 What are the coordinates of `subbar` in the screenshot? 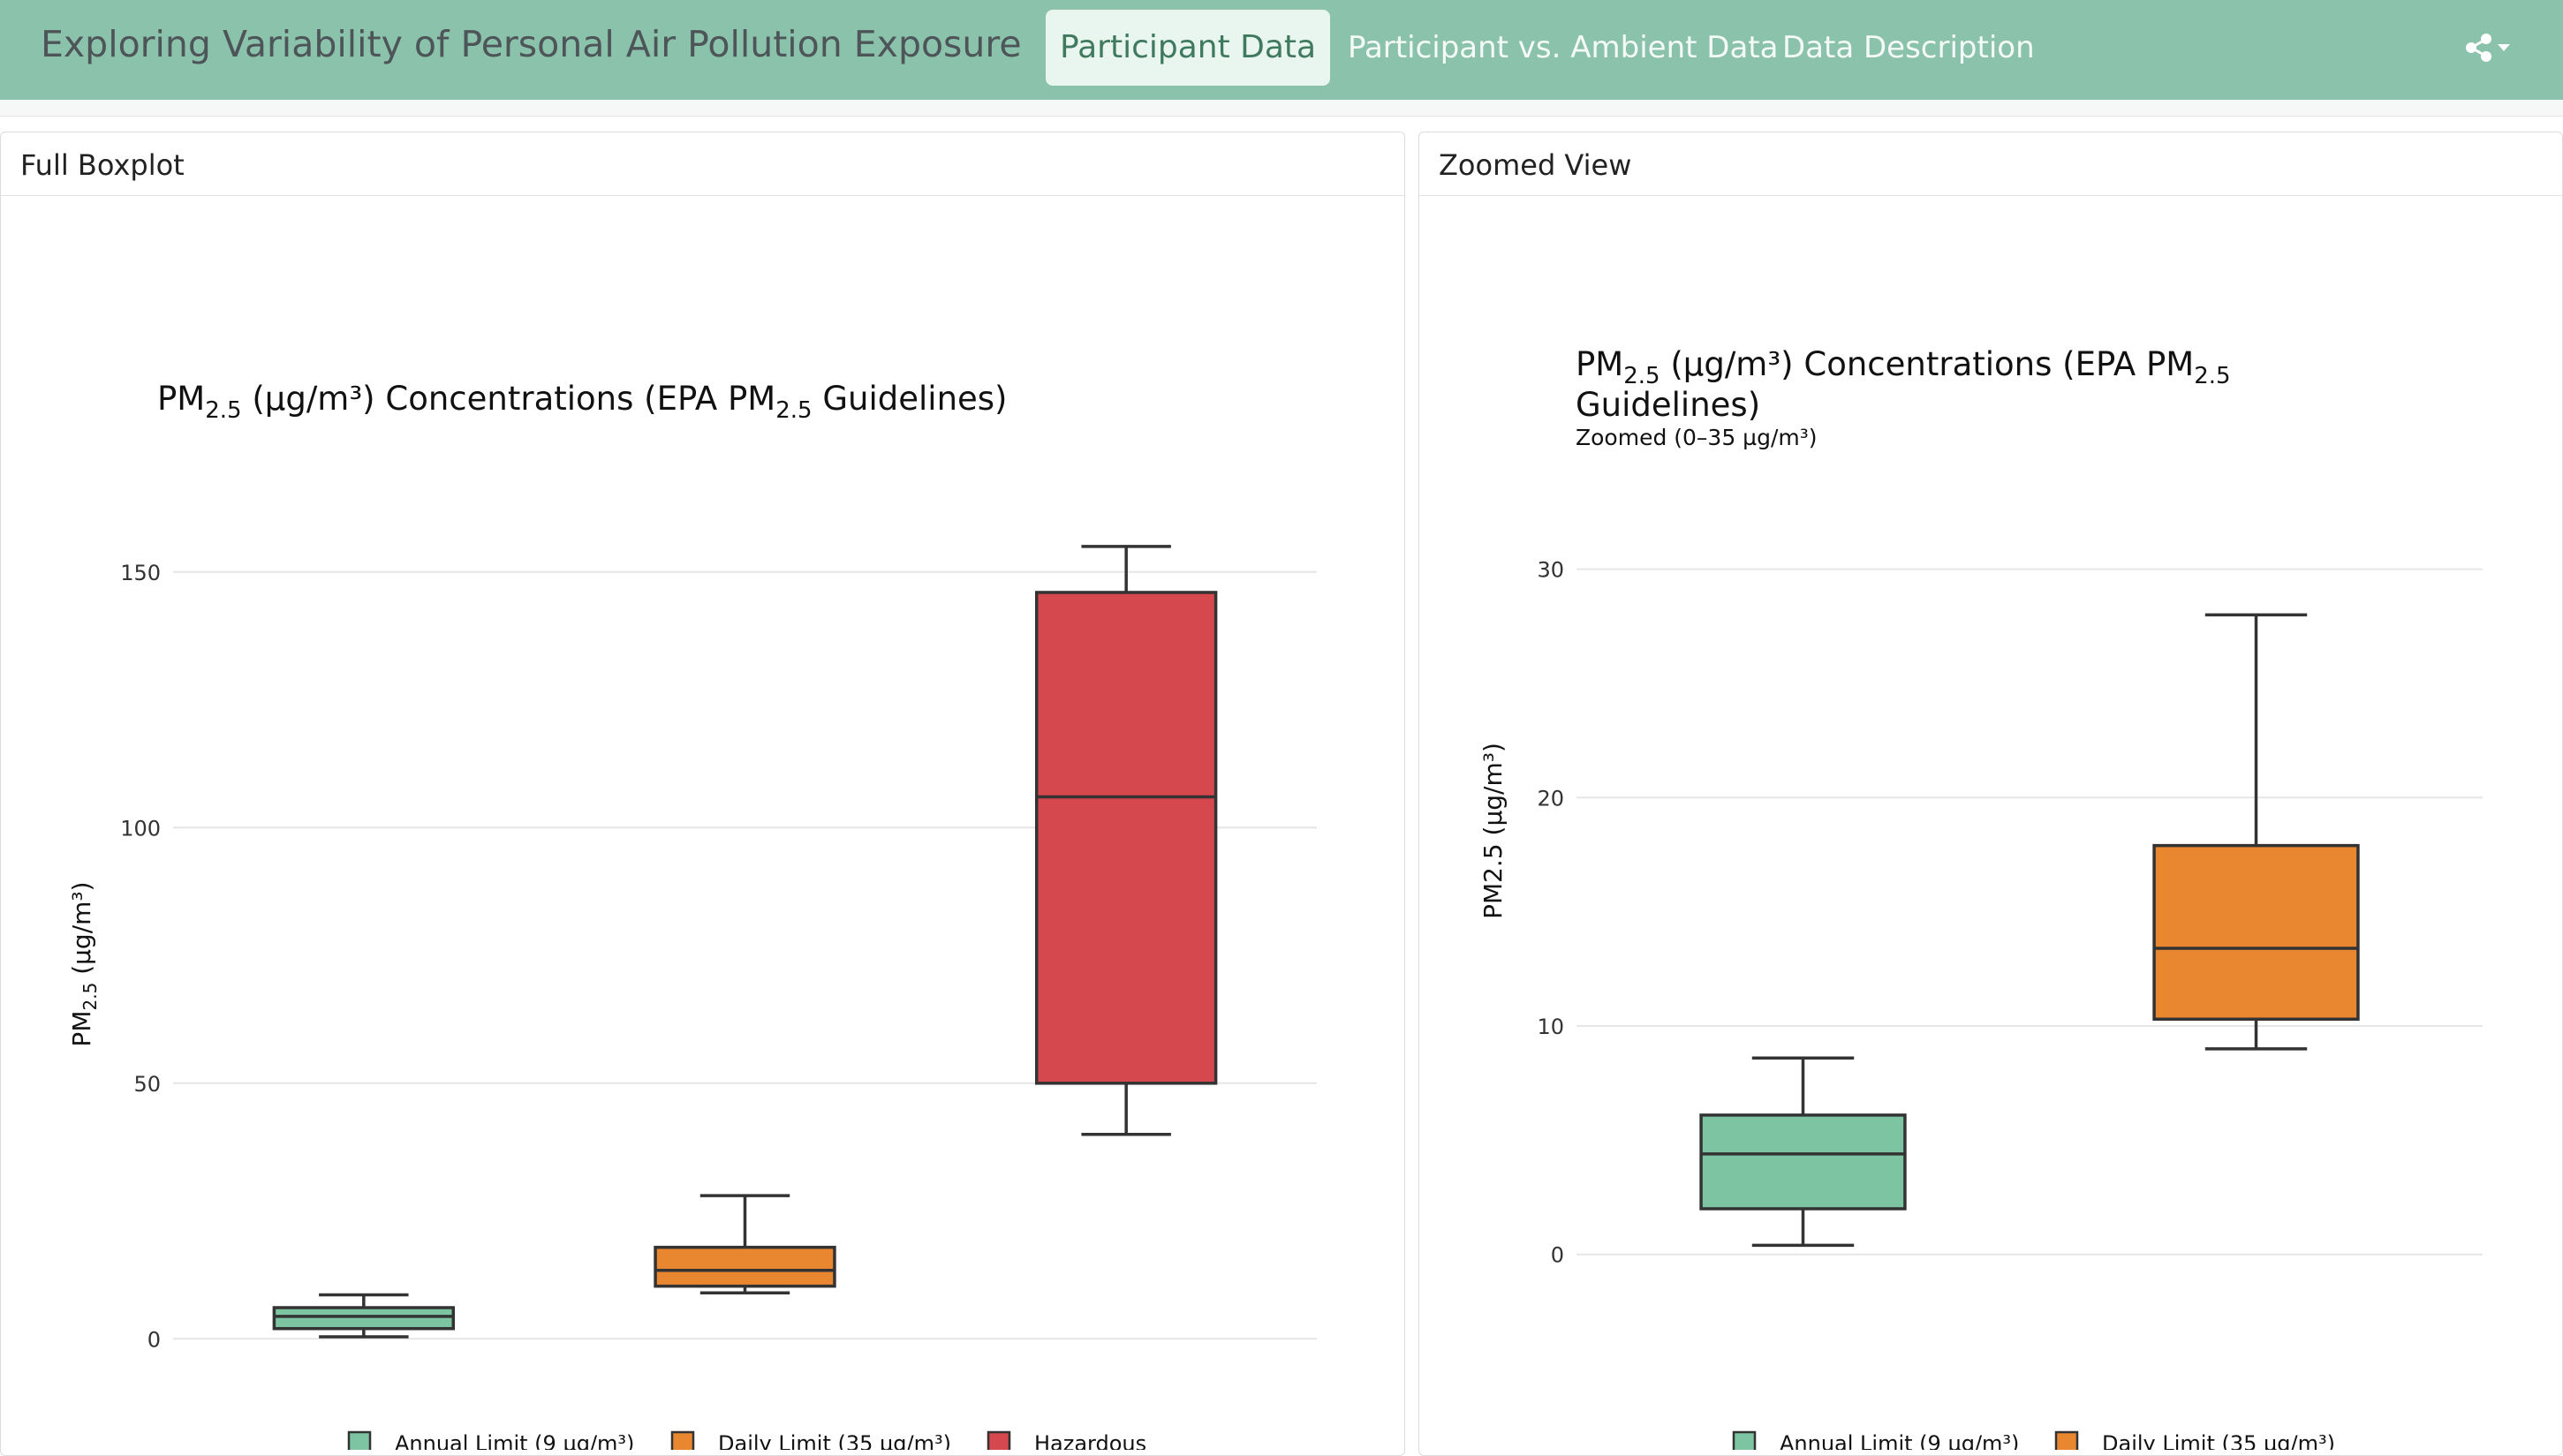 It's located at (1281, 108).